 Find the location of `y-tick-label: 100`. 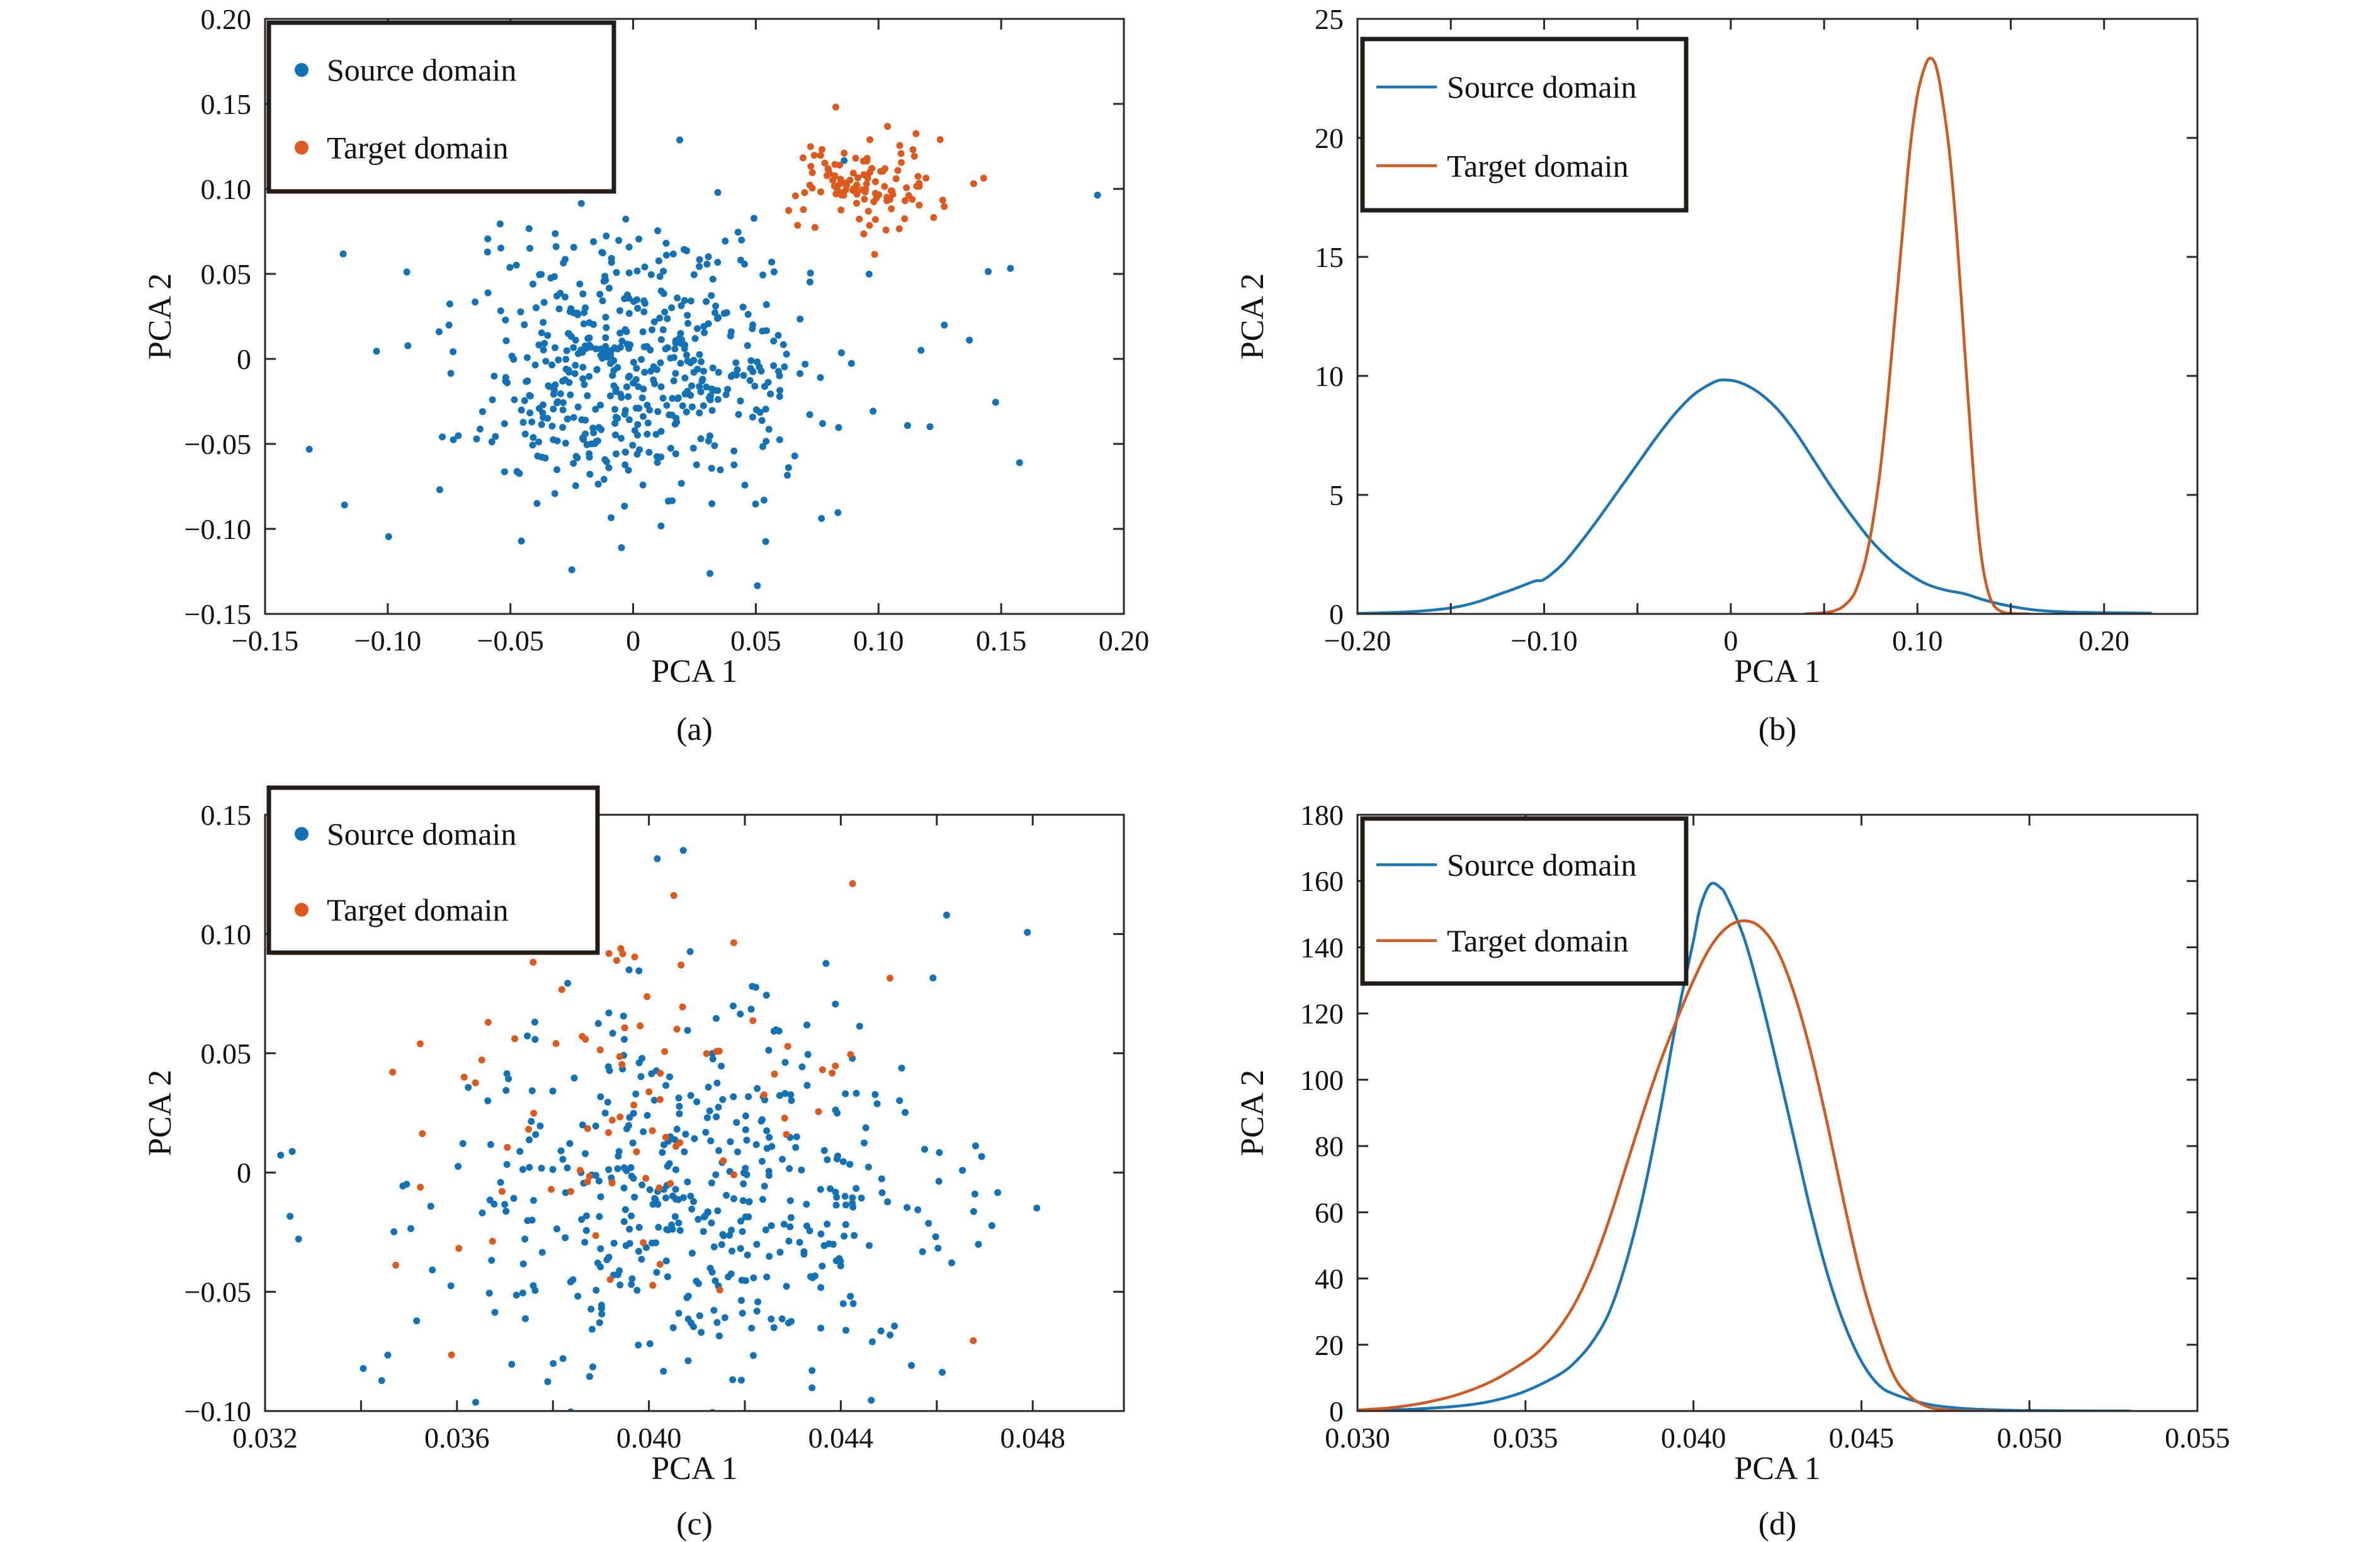

y-tick-label: 100 is located at coordinates (1322, 1079).